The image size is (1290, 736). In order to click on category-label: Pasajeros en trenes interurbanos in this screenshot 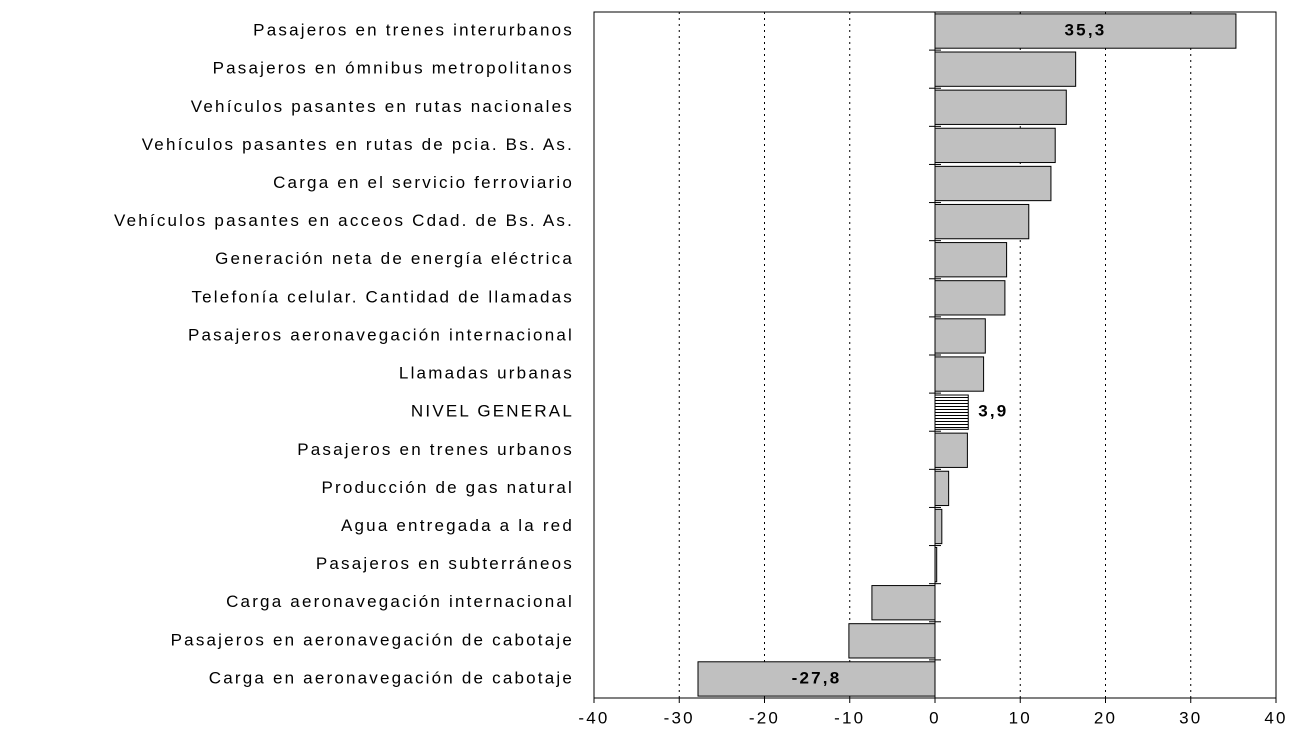, I will do `click(413, 30)`.